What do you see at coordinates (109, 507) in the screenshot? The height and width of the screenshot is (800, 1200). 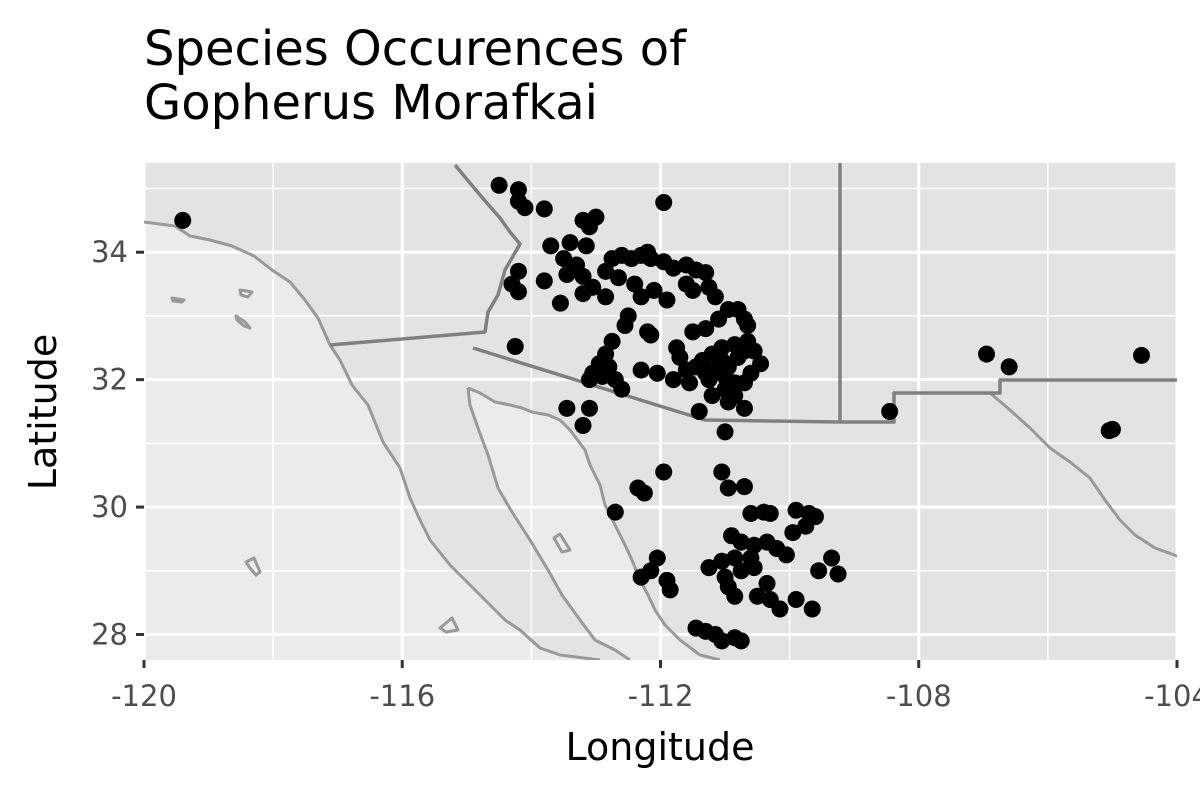 I see `y-tick-label: 30` at bounding box center [109, 507].